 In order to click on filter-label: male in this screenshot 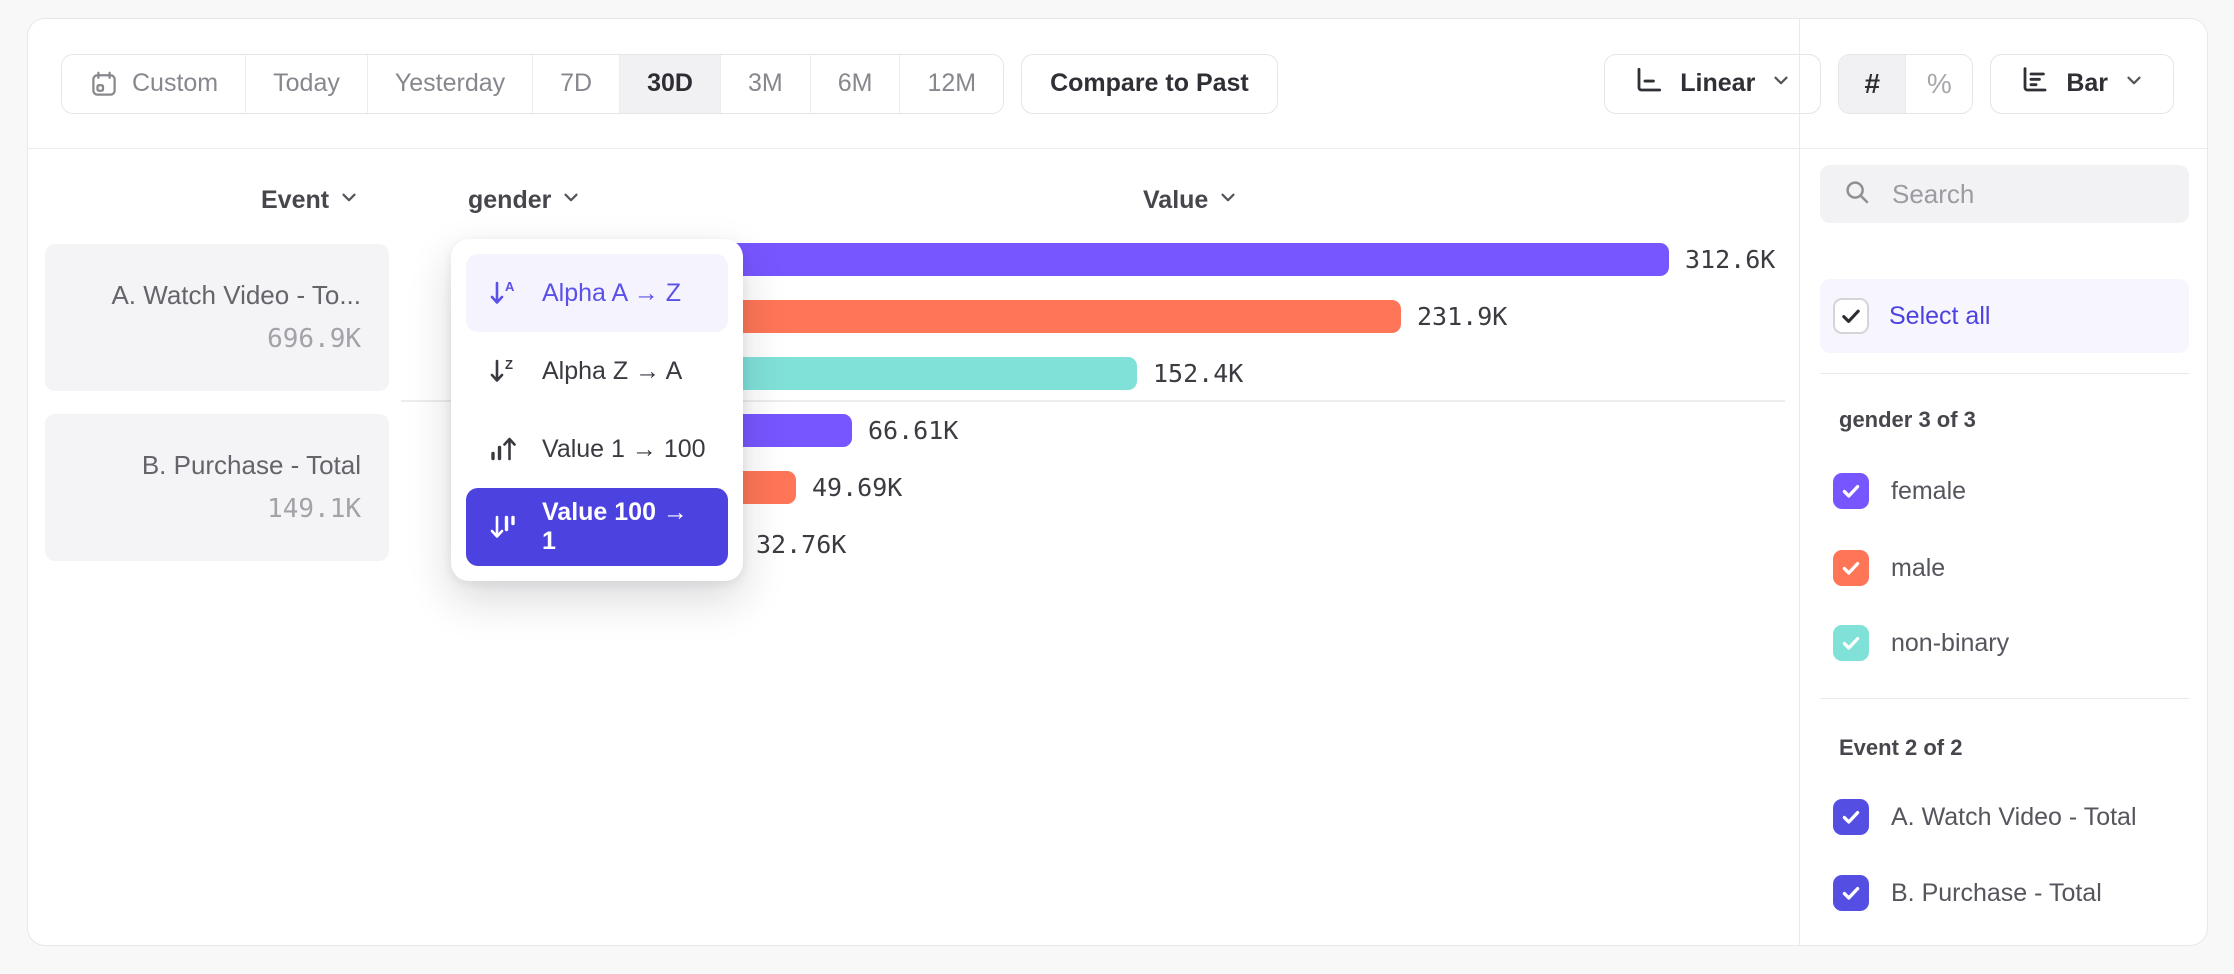, I will do `click(1918, 567)`.